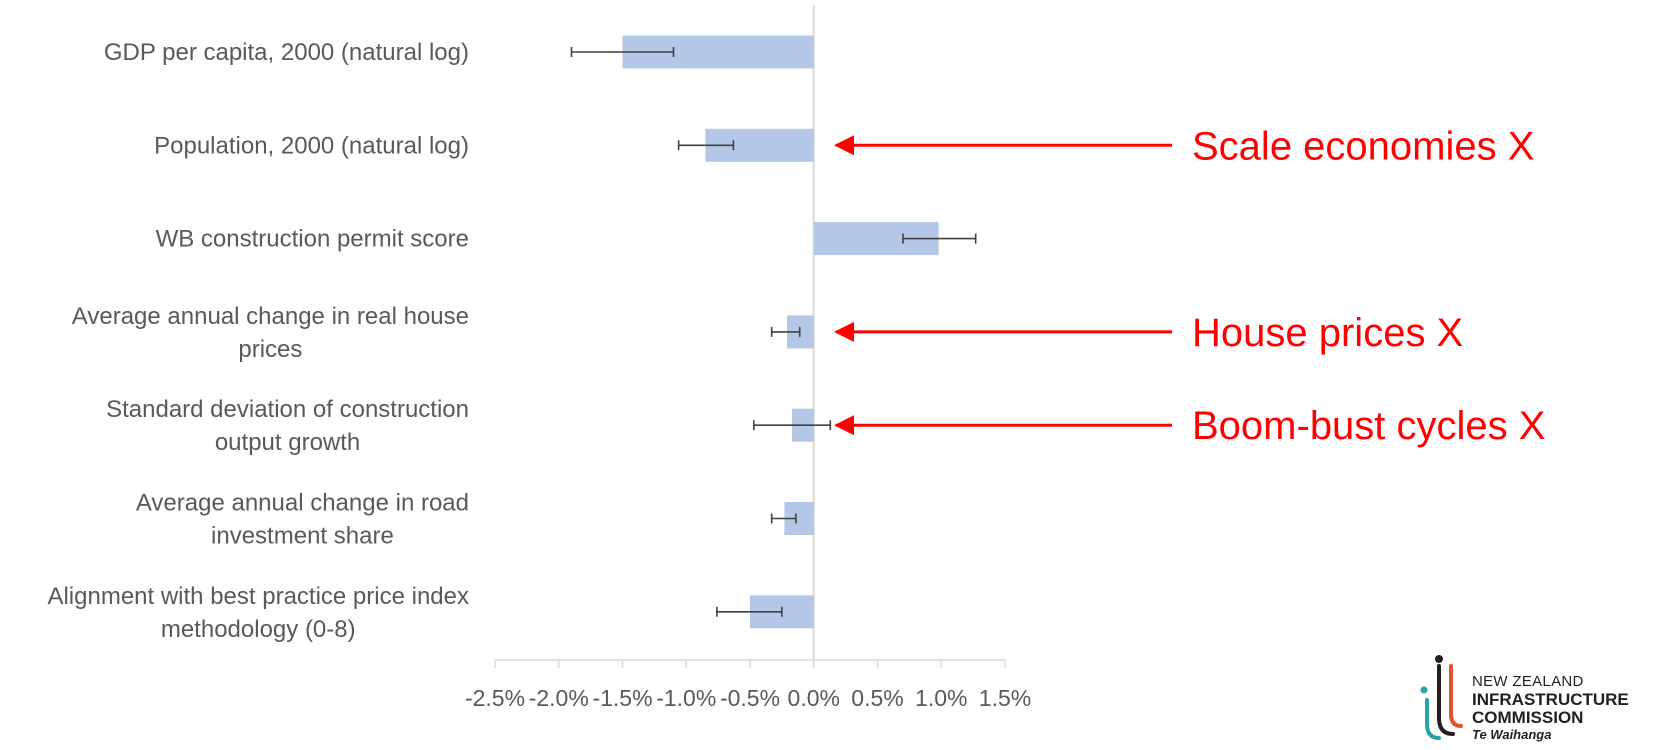 Image resolution: width=1664 pixels, height=750 pixels. I want to click on annotation-text: Boom-bust cycles X, so click(1368, 426).